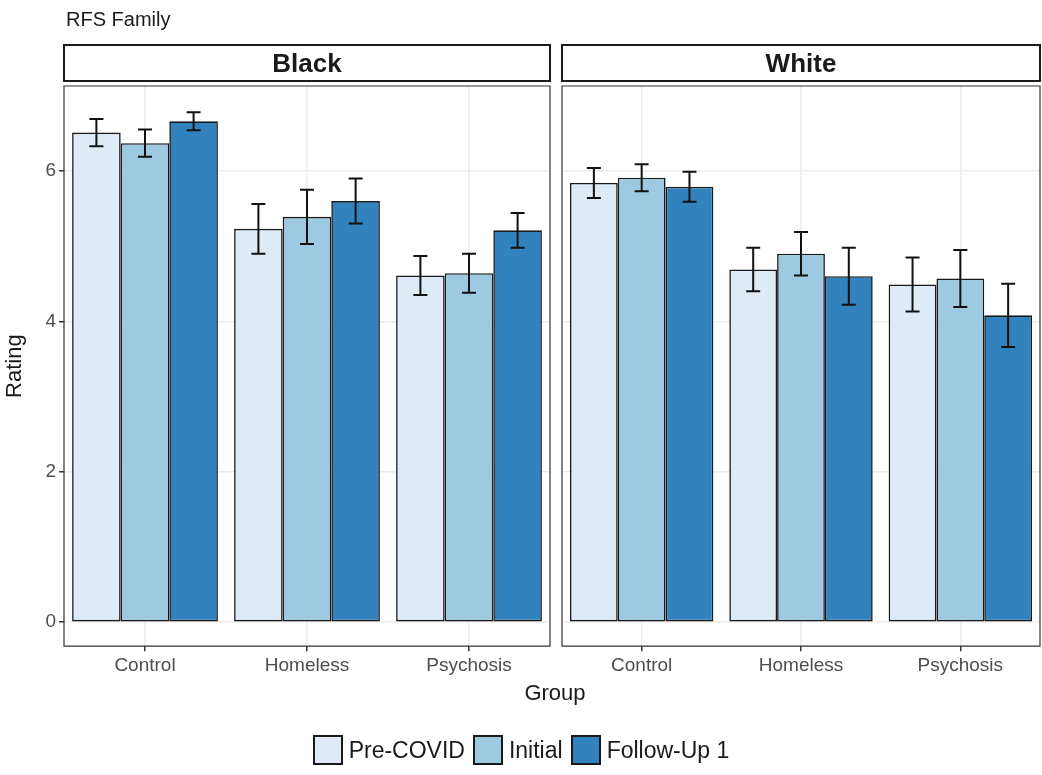 The width and height of the screenshot is (1042, 775). What do you see at coordinates (535, 750) in the screenshot?
I see `legend-label: Initial` at bounding box center [535, 750].